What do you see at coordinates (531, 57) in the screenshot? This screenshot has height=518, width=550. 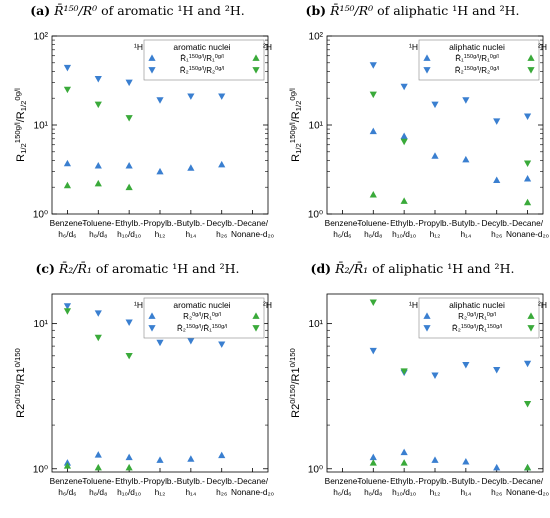 I see `legend-marker-2h` at bounding box center [531, 57].